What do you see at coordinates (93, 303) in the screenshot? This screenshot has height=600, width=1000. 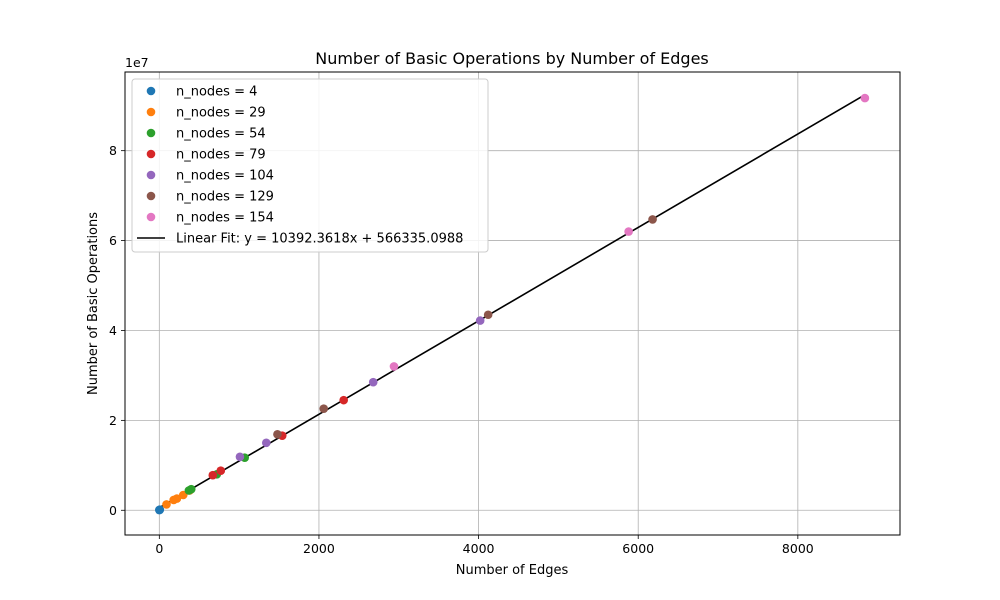 I see `y-axis-label: Number of Basic Operations` at bounding box center [93, 303].